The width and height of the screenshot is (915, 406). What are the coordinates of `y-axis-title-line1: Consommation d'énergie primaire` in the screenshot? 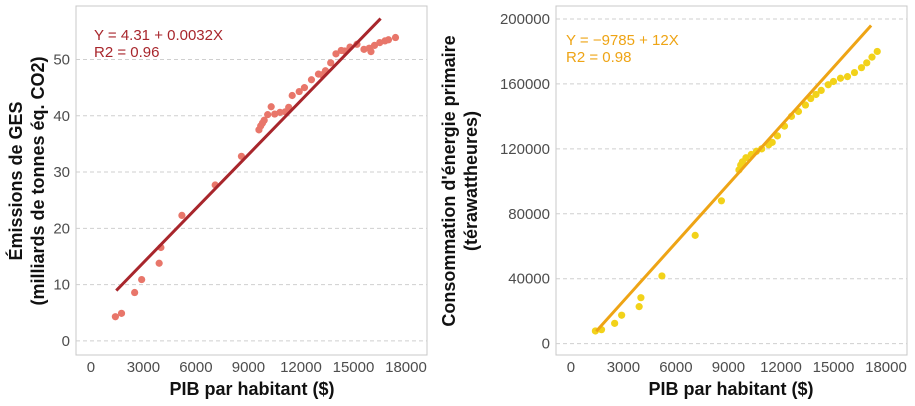 It's located at (449, 180).